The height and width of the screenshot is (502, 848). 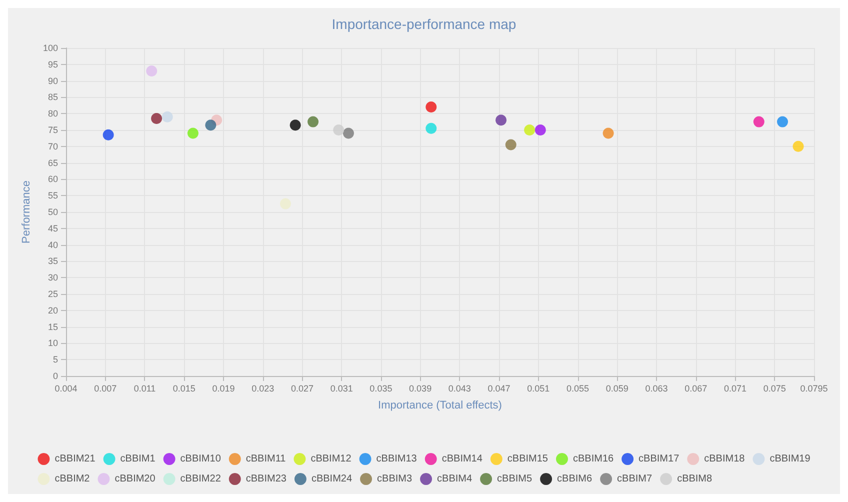 I want to click on y-tick-label: 5, so click(x=55, y=359).